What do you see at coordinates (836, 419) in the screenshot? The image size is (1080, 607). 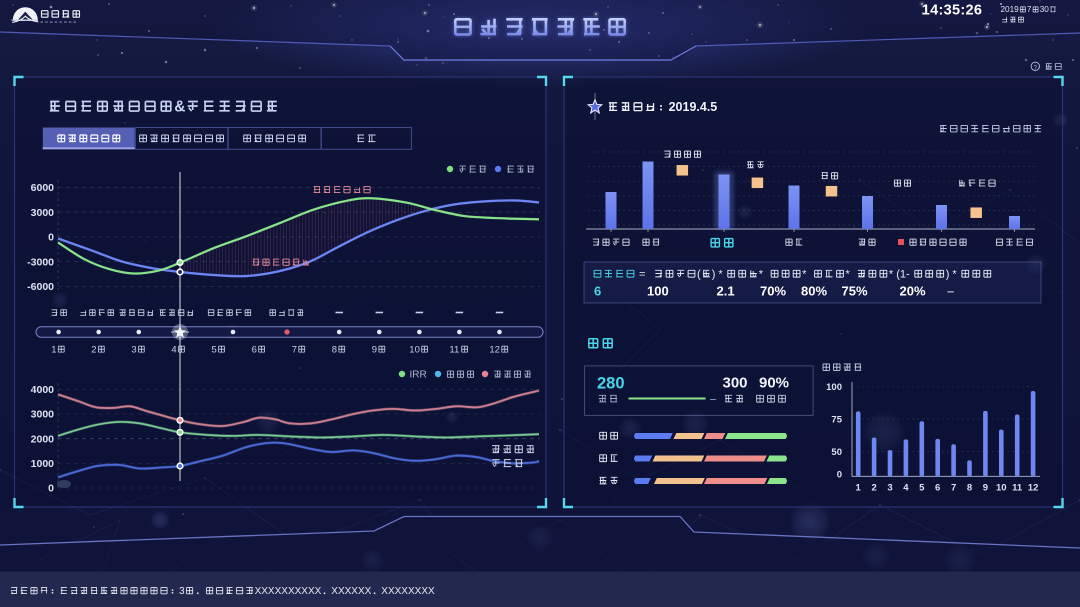 I see `svg-text: 75` at bounding box center [836, 419].